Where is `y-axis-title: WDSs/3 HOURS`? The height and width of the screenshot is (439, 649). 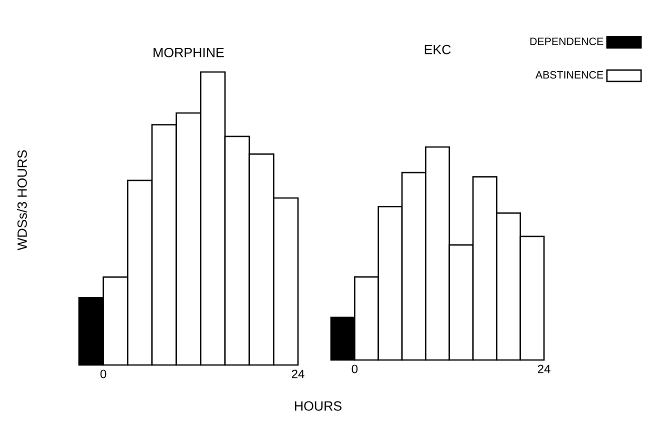 y-axis-title: WDSs/3 HOURS is located at coordinates (22, 200).